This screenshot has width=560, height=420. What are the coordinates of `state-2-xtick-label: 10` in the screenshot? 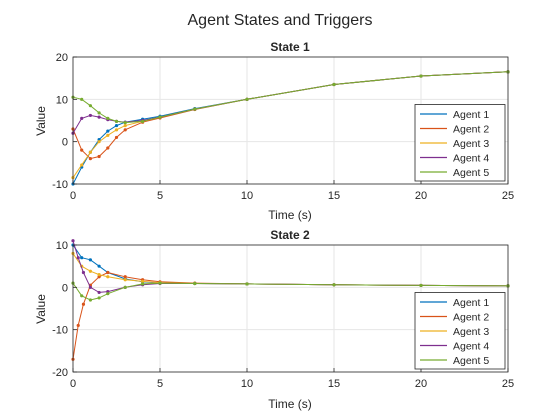 It's located at (247, 384).